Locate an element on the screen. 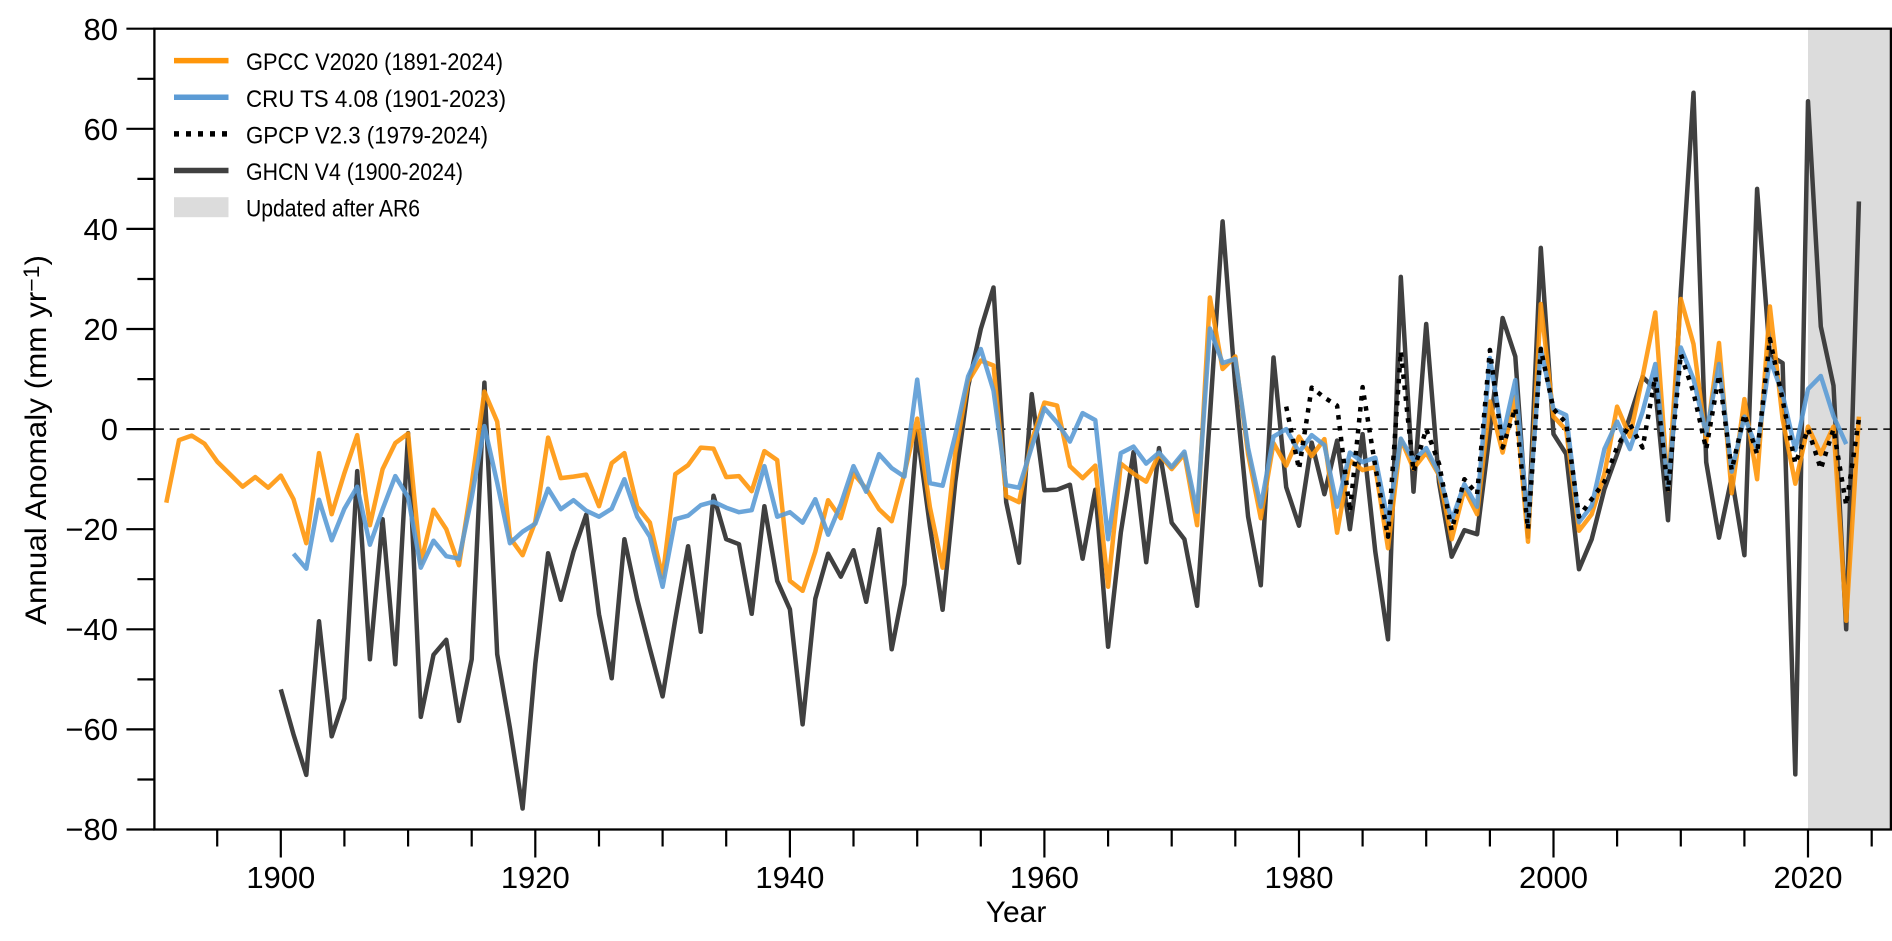  svg-text: −40 is located at coordinates (91, 629).